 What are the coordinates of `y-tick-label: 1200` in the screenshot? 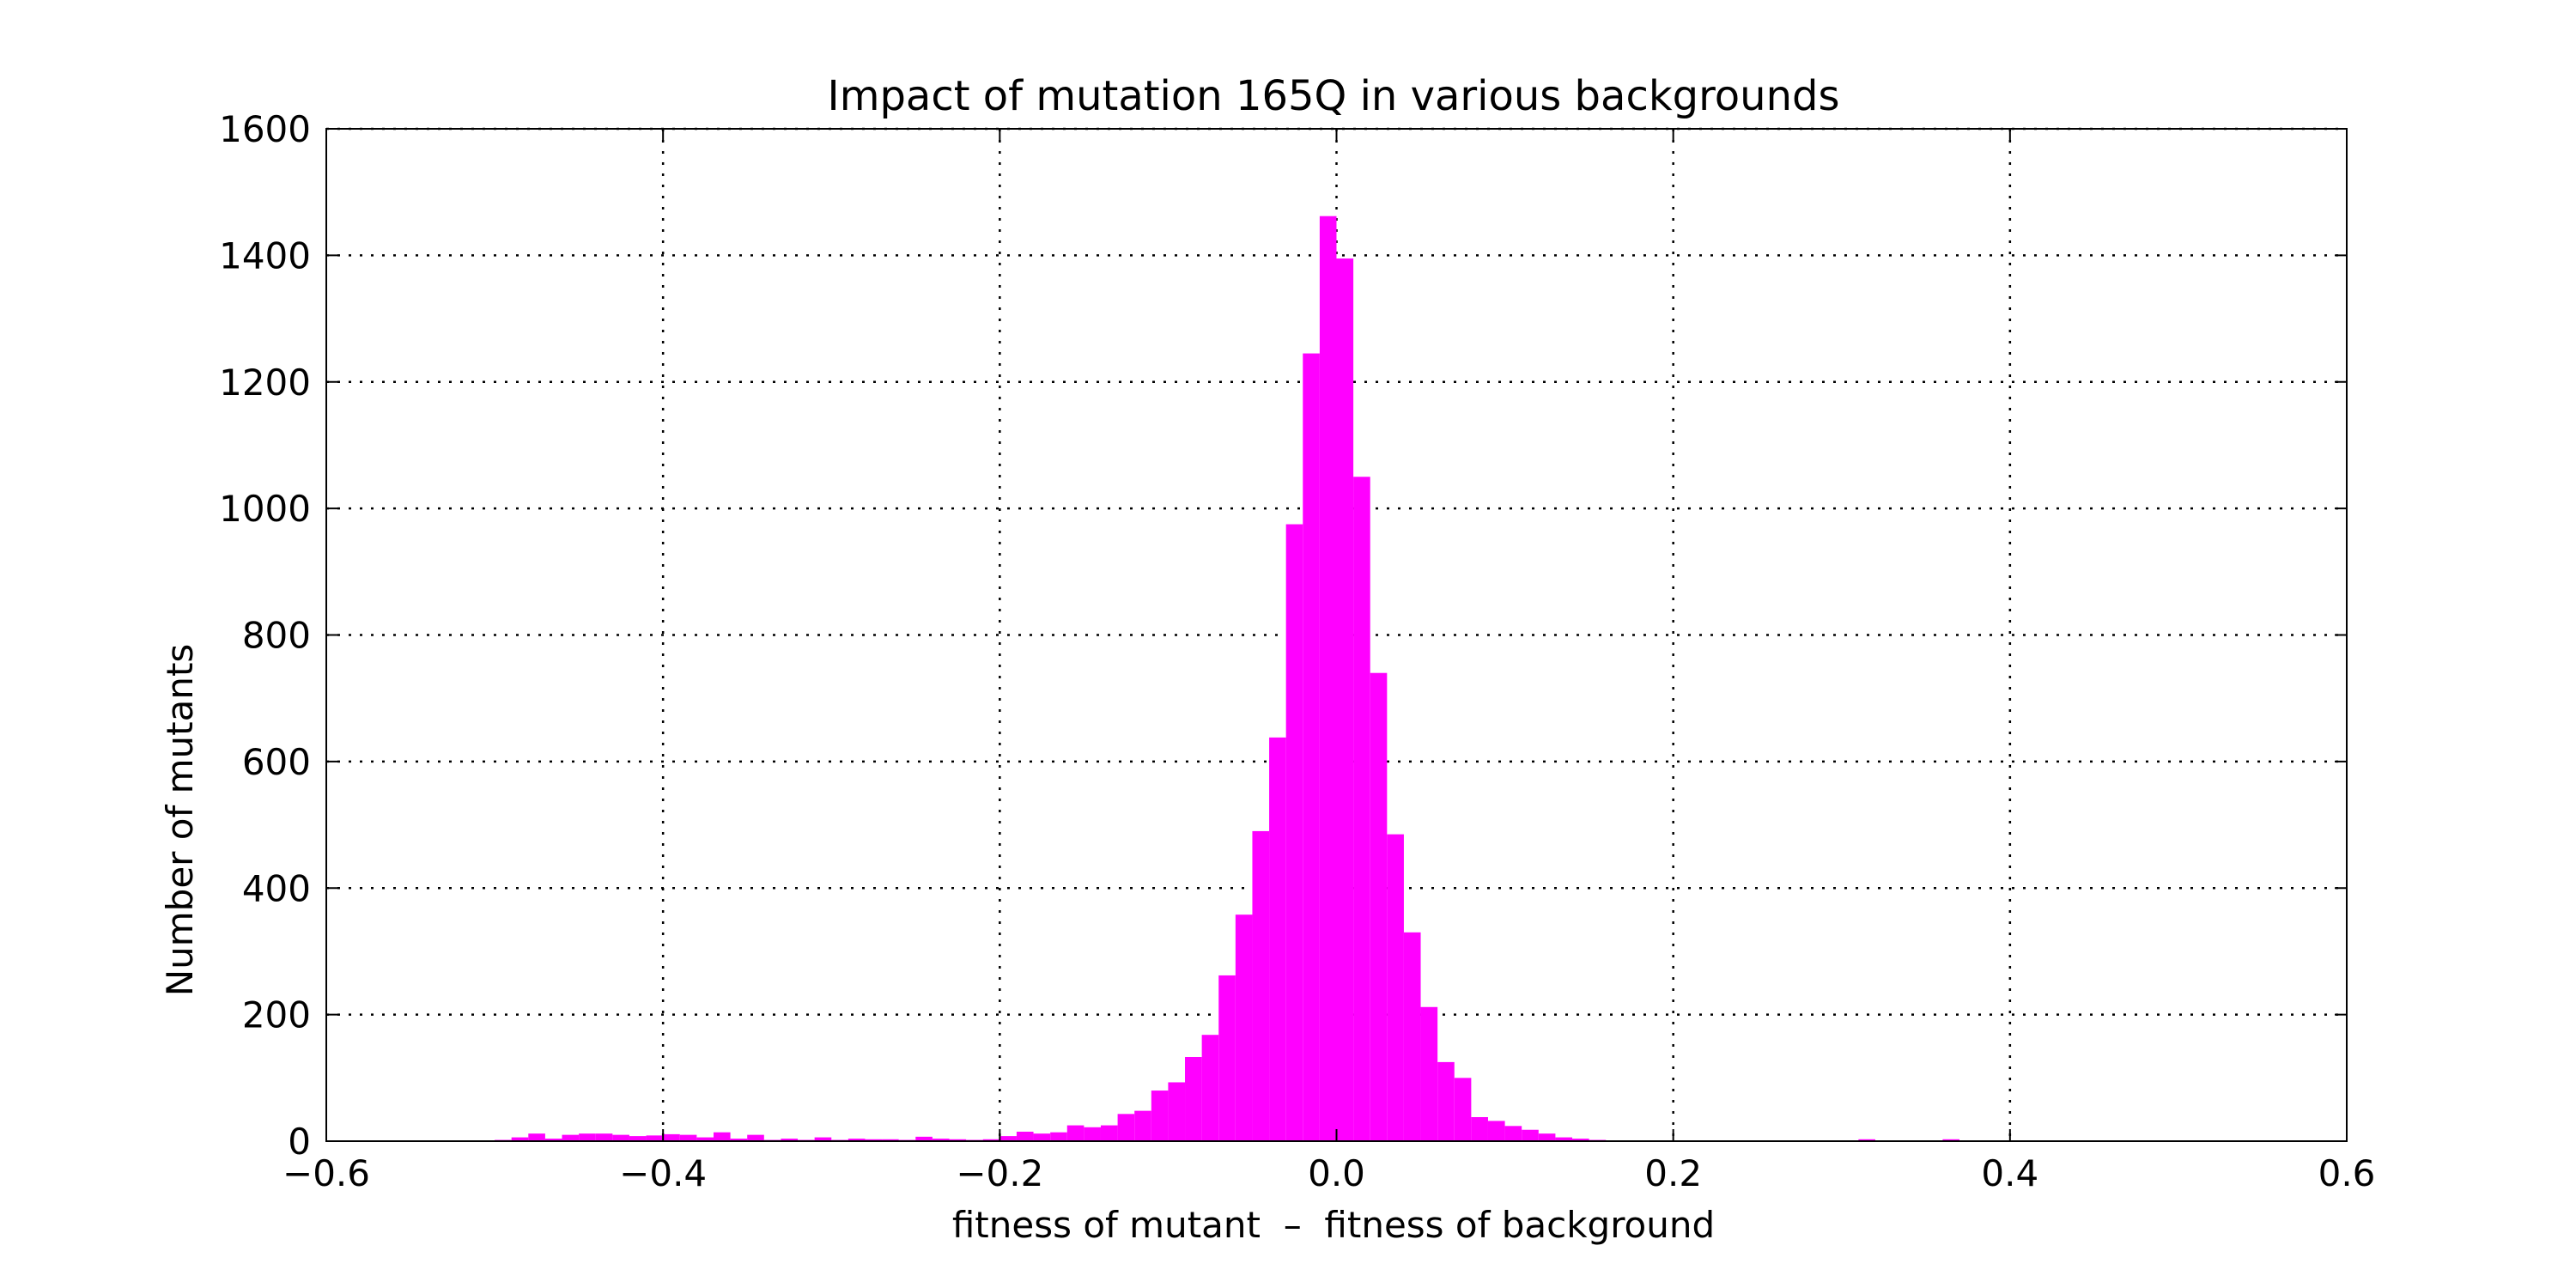 It's located at (265, 382).